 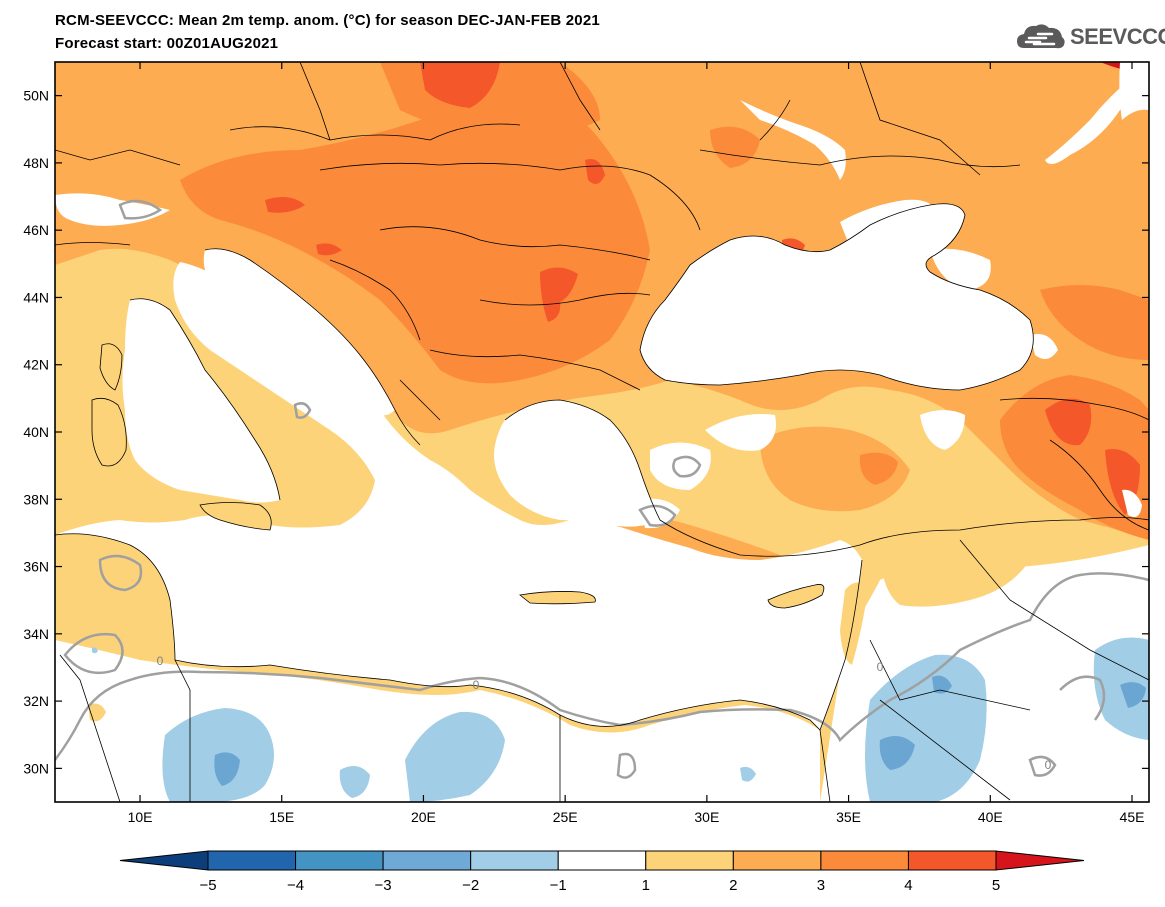 What do you see at coordinates (329, 249) in the screenshot?
I see `anomaly-4-5-croatia` at bounding box center [329, 249].